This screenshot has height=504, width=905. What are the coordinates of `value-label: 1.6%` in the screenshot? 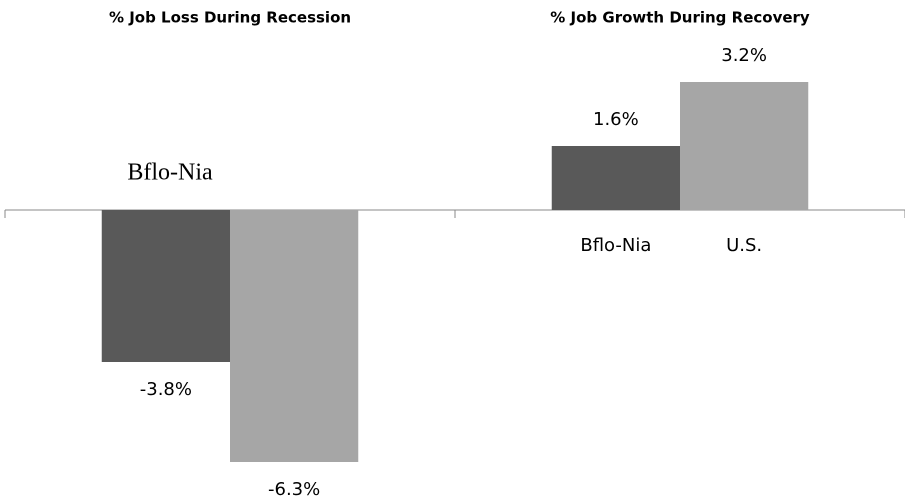 It's located at (616, 119).